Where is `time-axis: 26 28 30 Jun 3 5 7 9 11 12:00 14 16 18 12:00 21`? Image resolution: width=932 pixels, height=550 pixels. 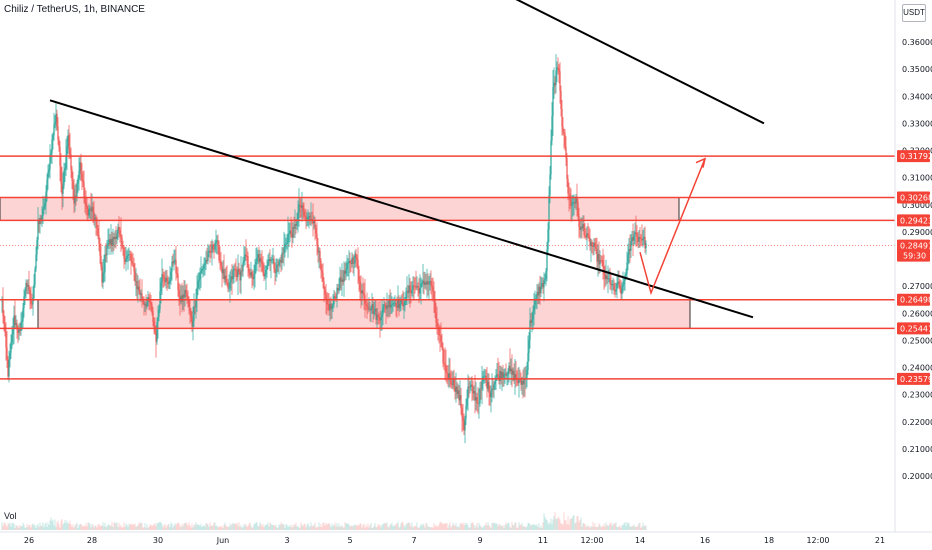
time-axis: 26 28 30 Jun 3 5 7 9 11 12:00 14 16 18 12:00 21 is located at coordinates (454, 540).